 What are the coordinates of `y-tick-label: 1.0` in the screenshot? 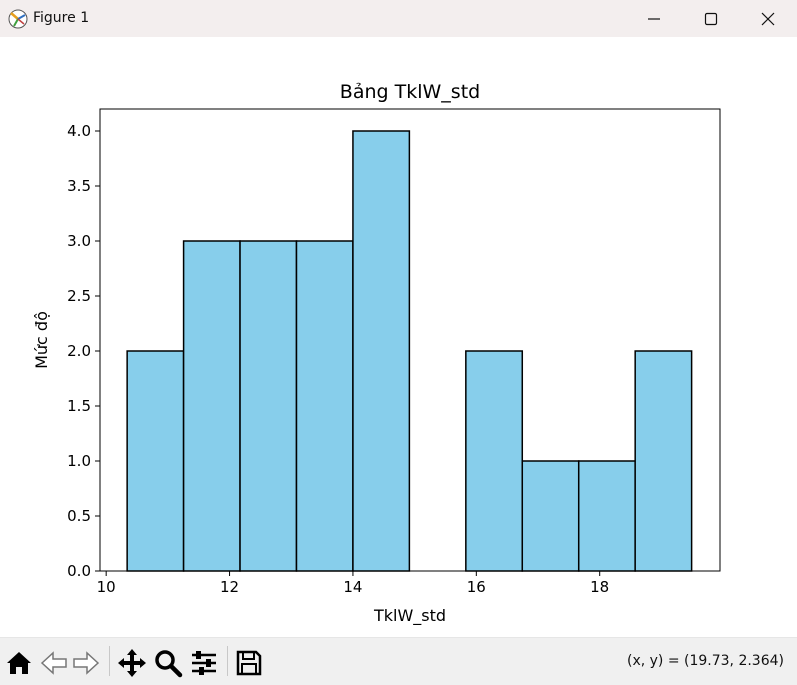 It's located at (79, 461).